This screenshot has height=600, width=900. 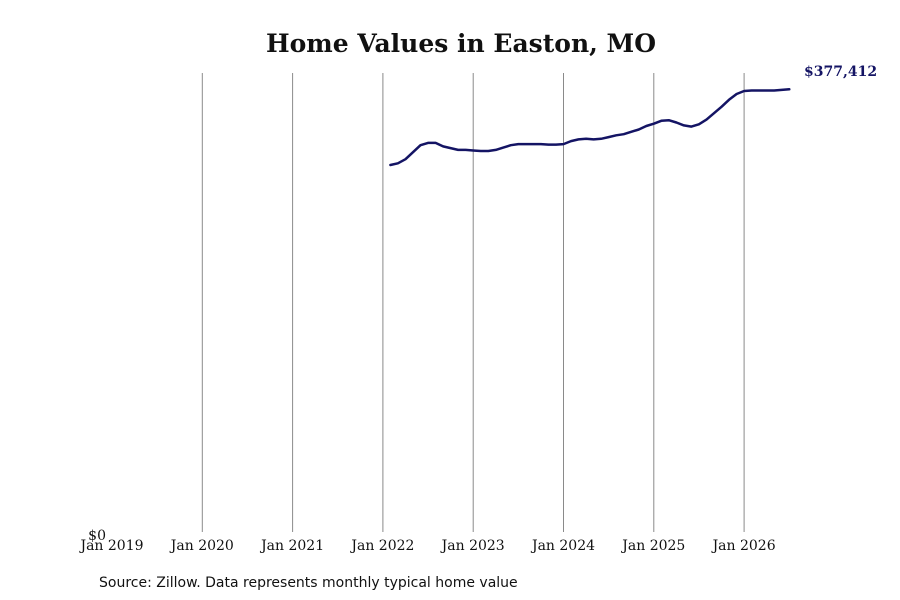 What do you see at coordinates (381, 546) in the screenshot?
I see `x-tick-label-2022: Jan 2022` at bounding box center [381, 546].